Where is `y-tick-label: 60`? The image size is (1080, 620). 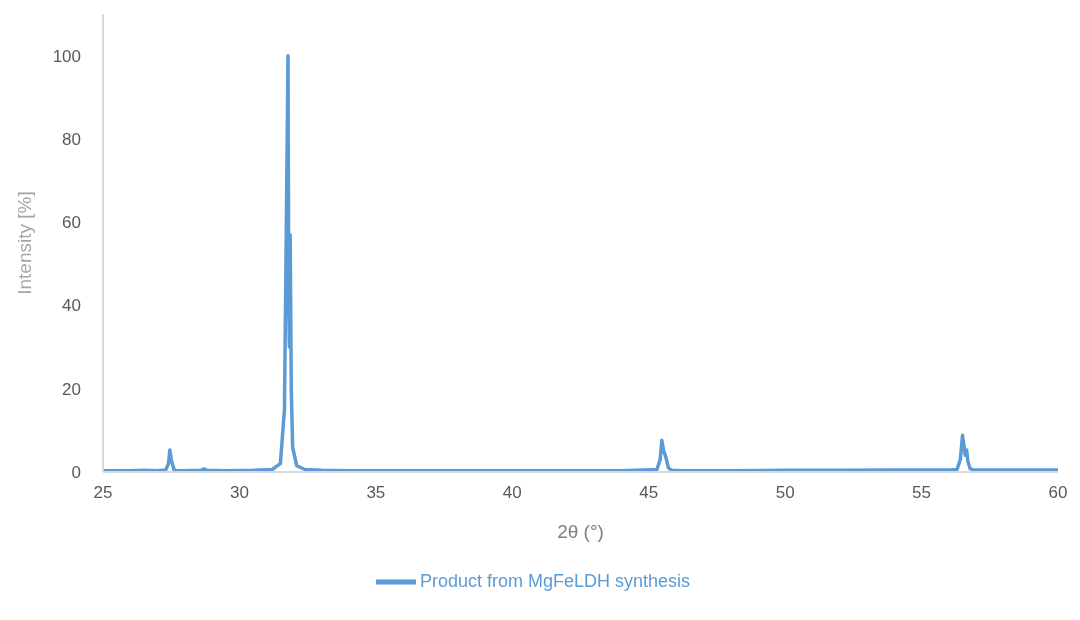
y-tick-label: 60 is located at coordinates (71, 223).